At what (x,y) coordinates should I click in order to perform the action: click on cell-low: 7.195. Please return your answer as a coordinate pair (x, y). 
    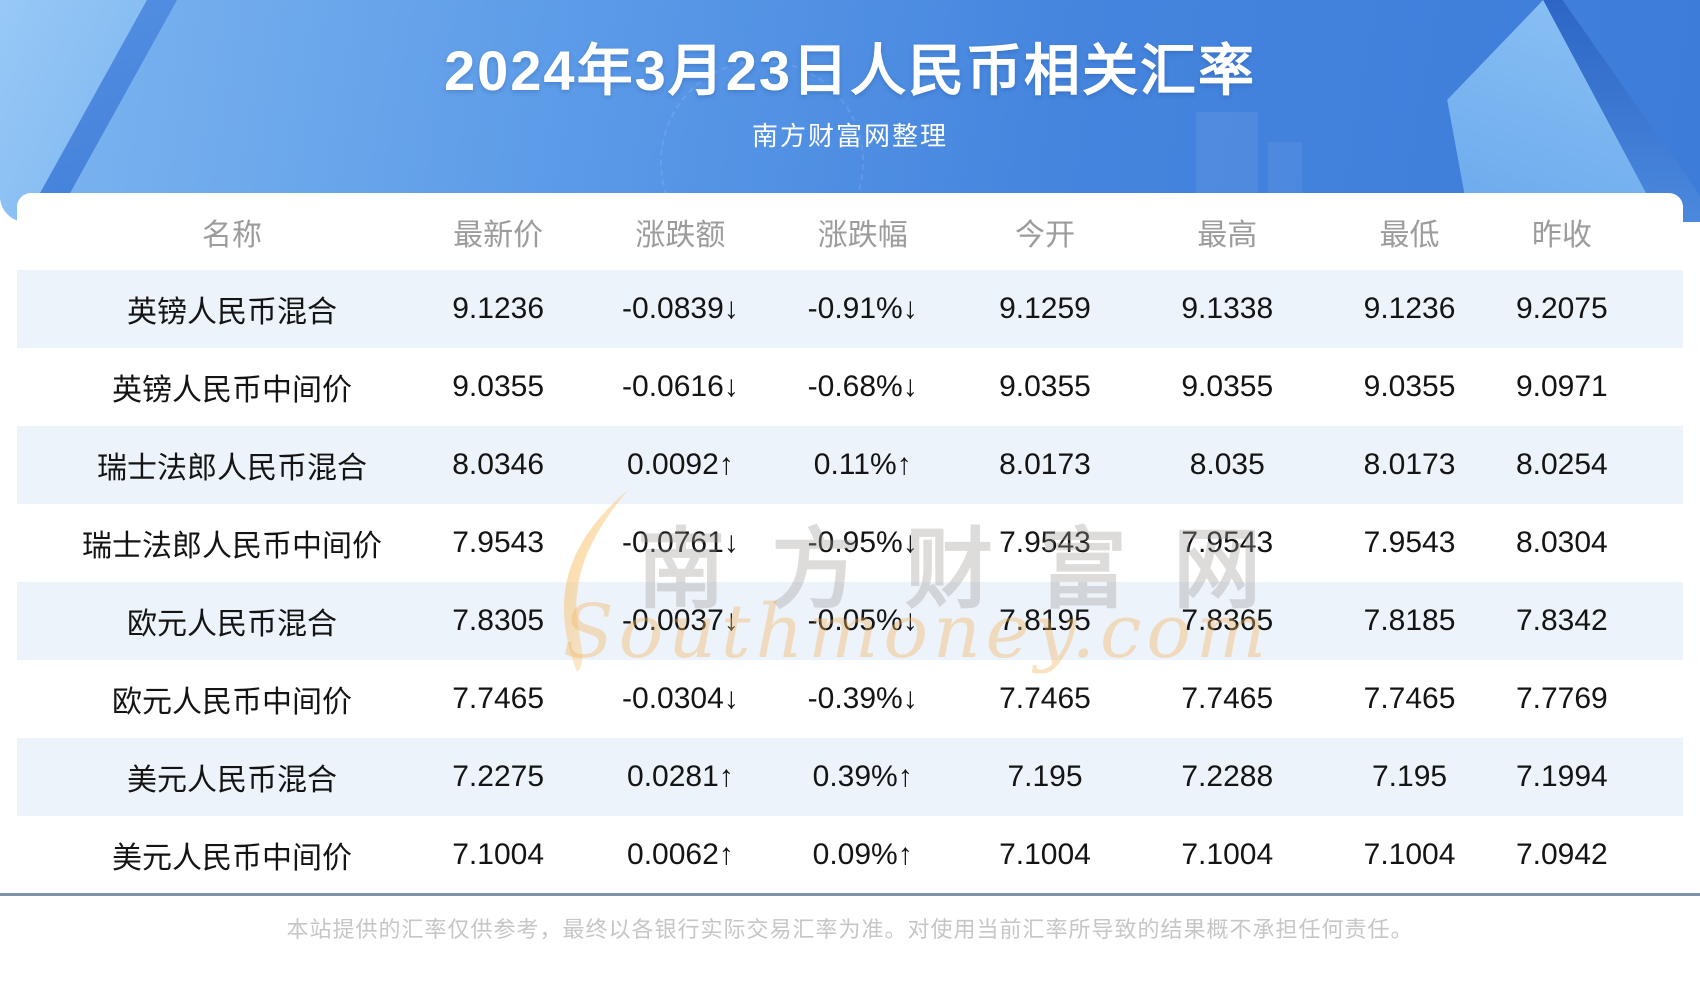
    Looking at the image, I should click on (1409, 777).